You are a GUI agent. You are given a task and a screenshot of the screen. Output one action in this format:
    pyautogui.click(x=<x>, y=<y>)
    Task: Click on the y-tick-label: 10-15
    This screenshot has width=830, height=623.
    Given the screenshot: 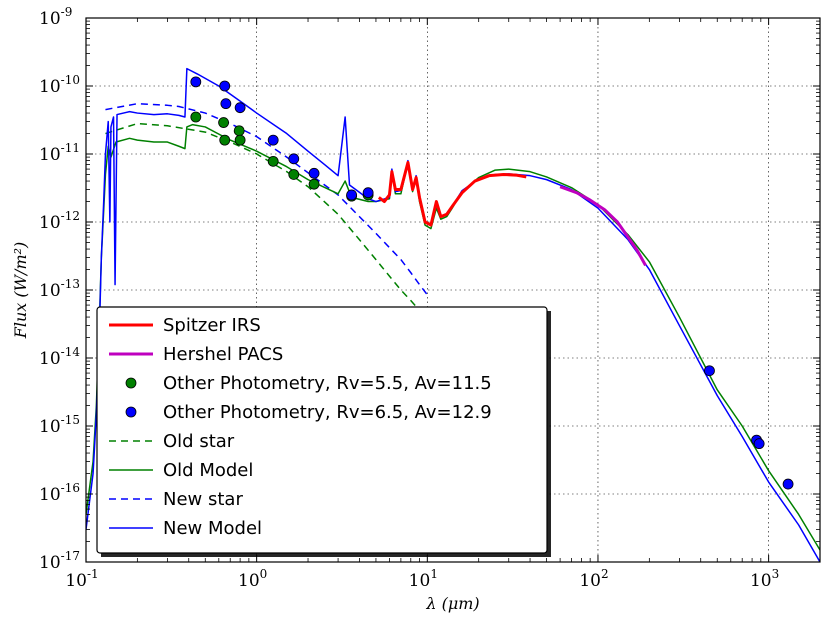 What is the action you would take?
    pyautogui.click(x=59, y=425)
    